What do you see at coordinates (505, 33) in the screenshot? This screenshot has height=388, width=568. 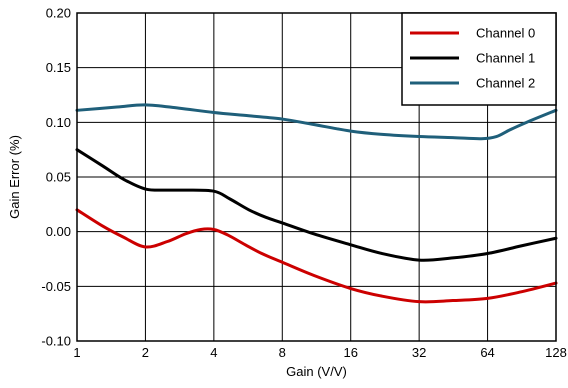 I see `legend-label-channel-0: Channel 0` at bounding box center [505, 33].